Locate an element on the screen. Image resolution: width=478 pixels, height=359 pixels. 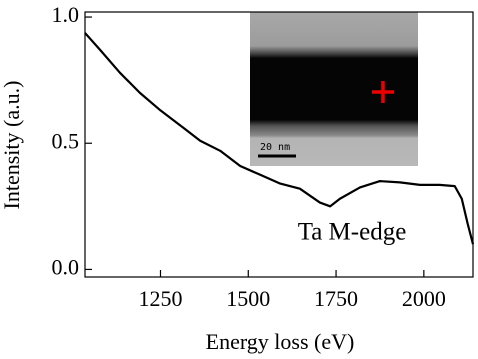
y-tick-label: 0.5 is located at coordinates (66, 140).